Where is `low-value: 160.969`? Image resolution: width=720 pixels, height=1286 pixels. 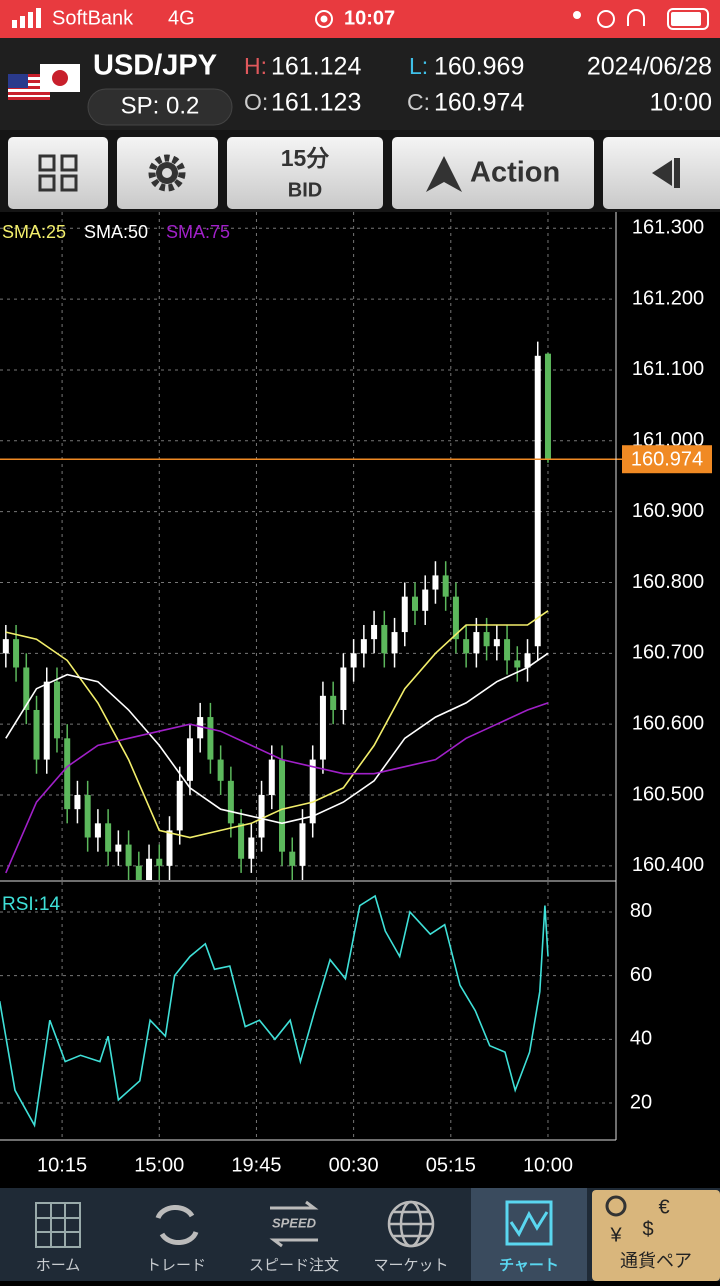
low-value: 160.969 is located at coordinates (479, 67).